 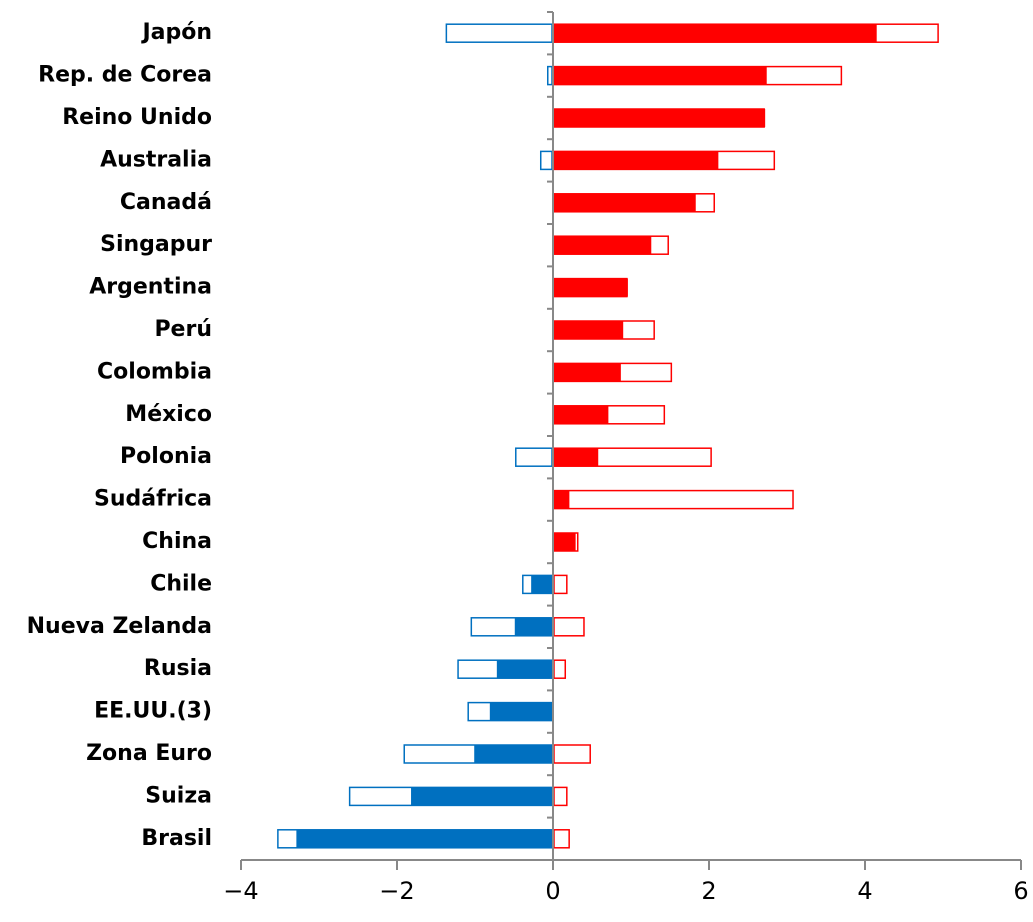 I want to click on x-tick-label: −2, so click(x=396, y=891).